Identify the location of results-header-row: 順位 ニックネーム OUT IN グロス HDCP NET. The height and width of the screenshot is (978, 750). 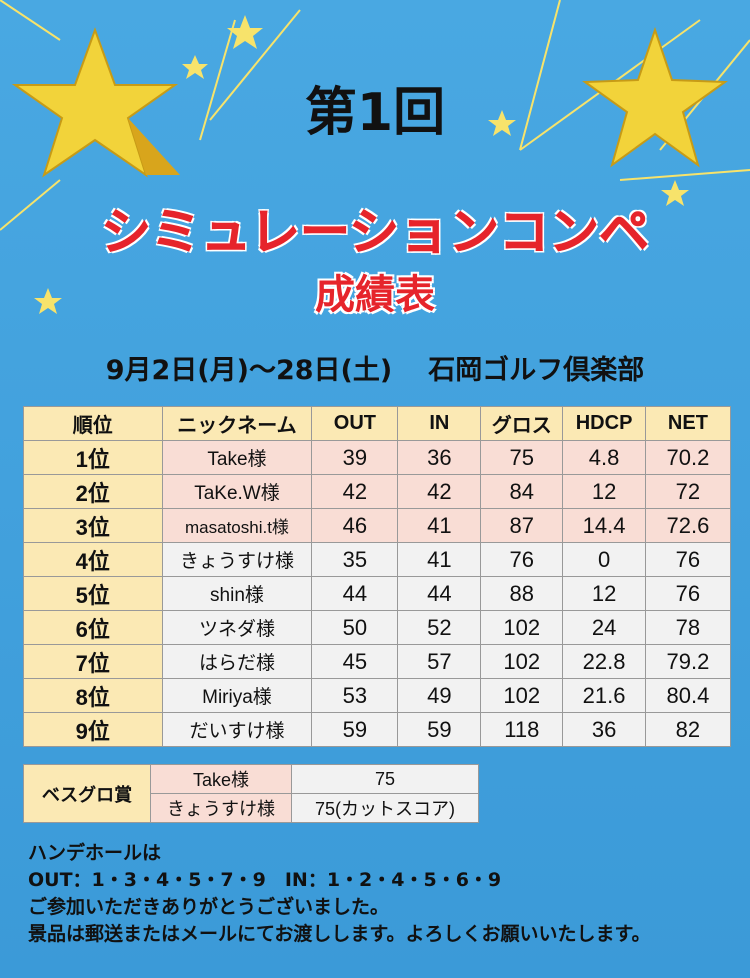
(377, 423).